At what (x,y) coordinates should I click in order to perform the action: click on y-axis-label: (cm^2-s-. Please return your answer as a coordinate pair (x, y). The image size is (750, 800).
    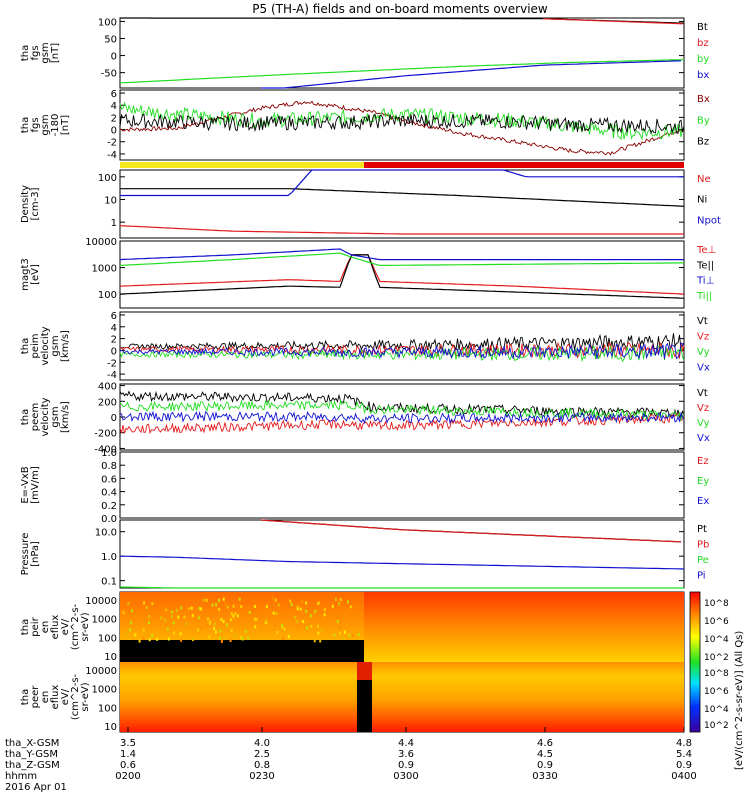
    Looking at the image, I should click on (75, 696).